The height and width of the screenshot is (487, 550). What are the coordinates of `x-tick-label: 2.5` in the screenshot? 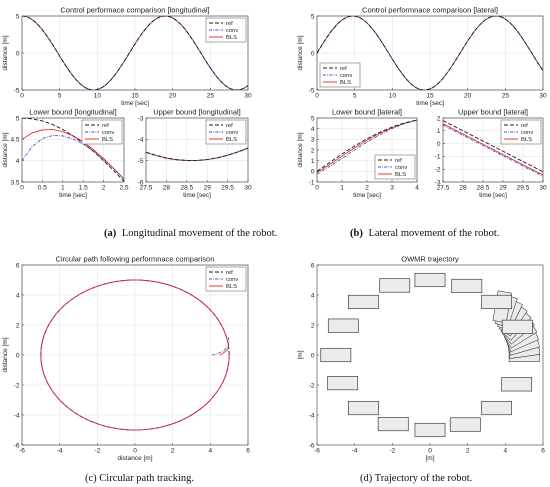 It's located at (123, 188).